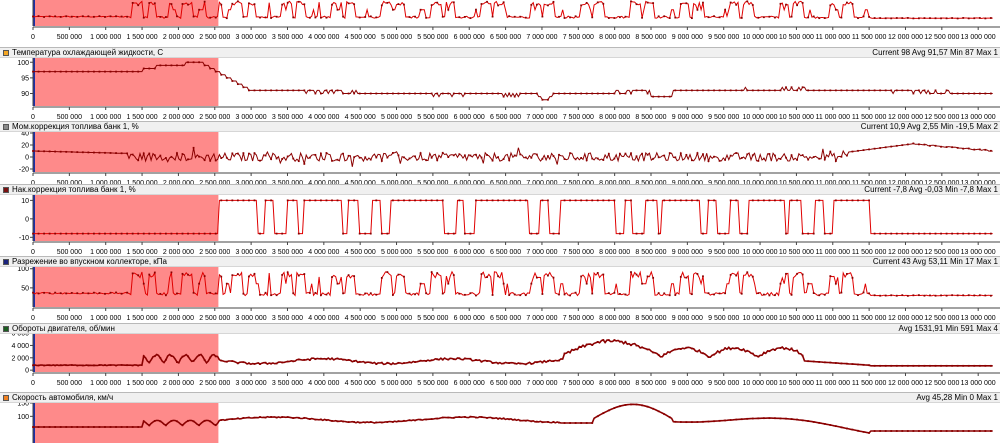 Image resolution: width=1000 pixels, height=443 pixels. Describe the element at coordinates (505, 421) in the screenshot. I see `panel-speed: 150 100` at that location.